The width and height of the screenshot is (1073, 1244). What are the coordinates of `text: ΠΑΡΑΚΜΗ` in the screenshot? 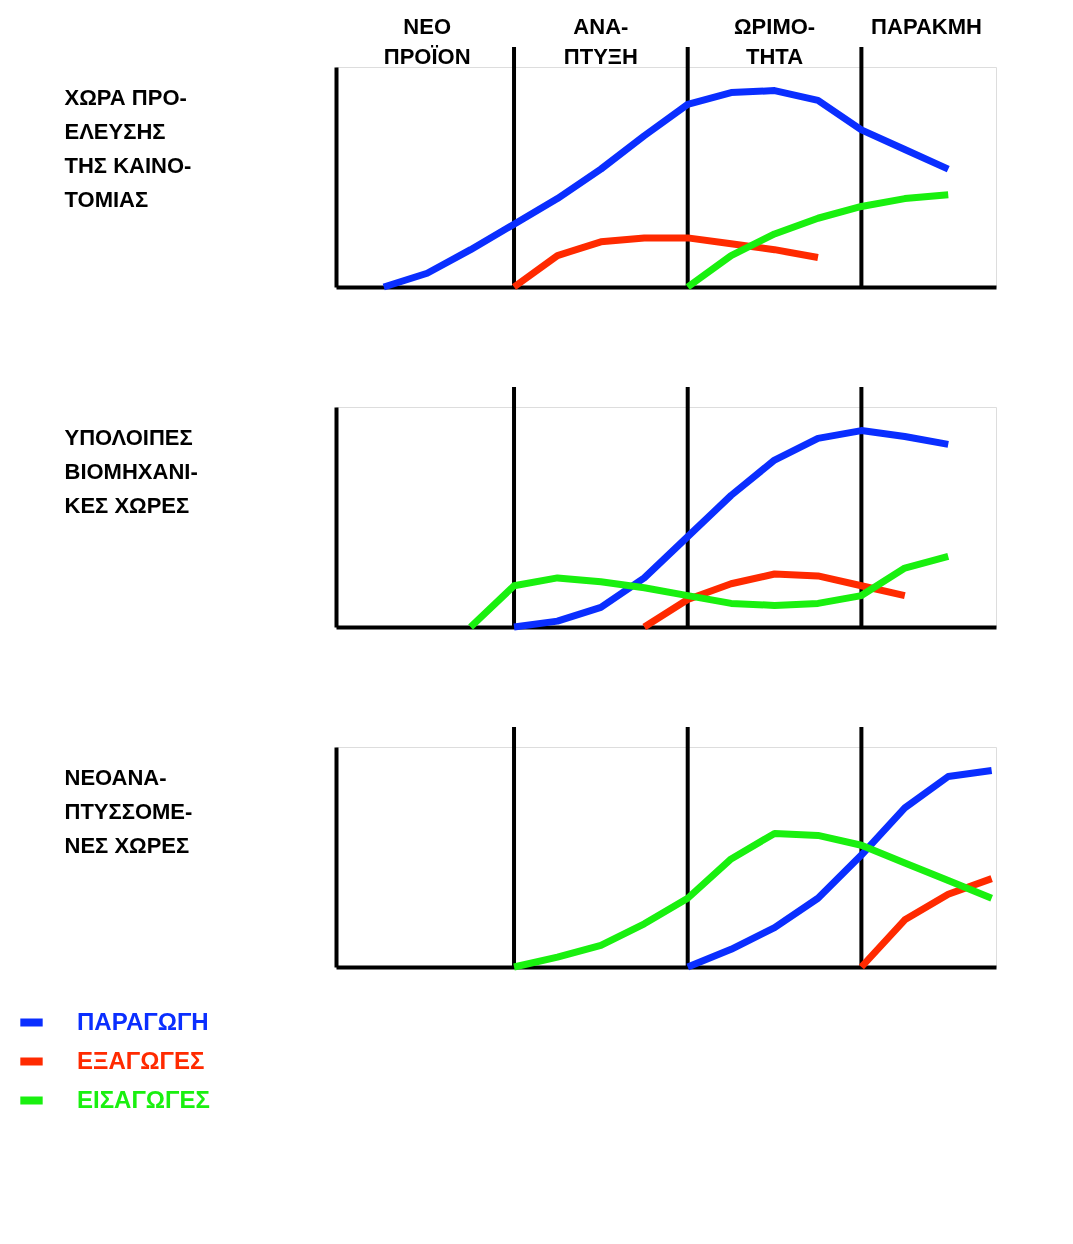 It's located at (926, 26).